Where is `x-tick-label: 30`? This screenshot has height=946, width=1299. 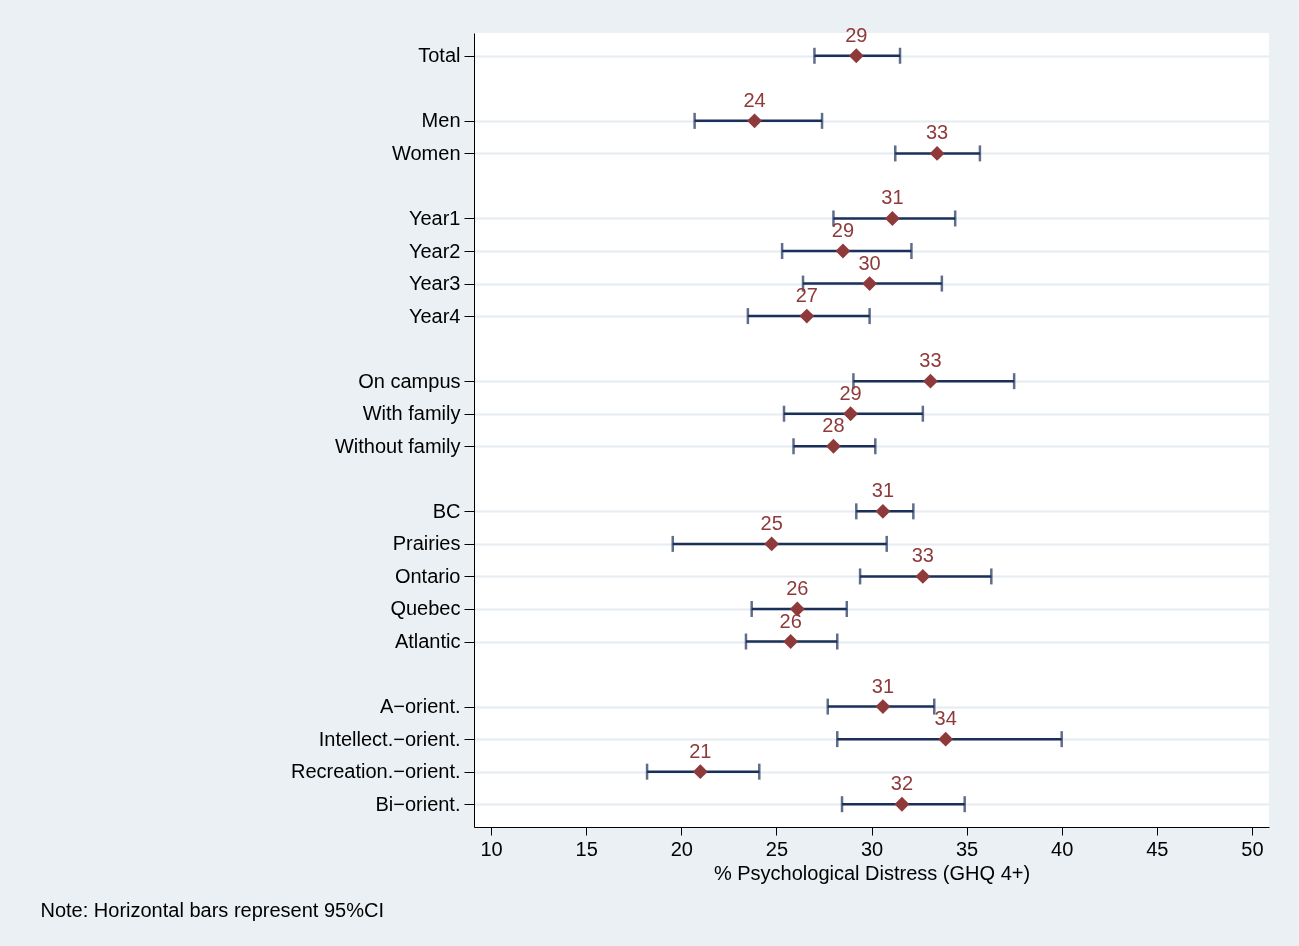 x-tick-label: 30 is located at coordinates (872, 848).